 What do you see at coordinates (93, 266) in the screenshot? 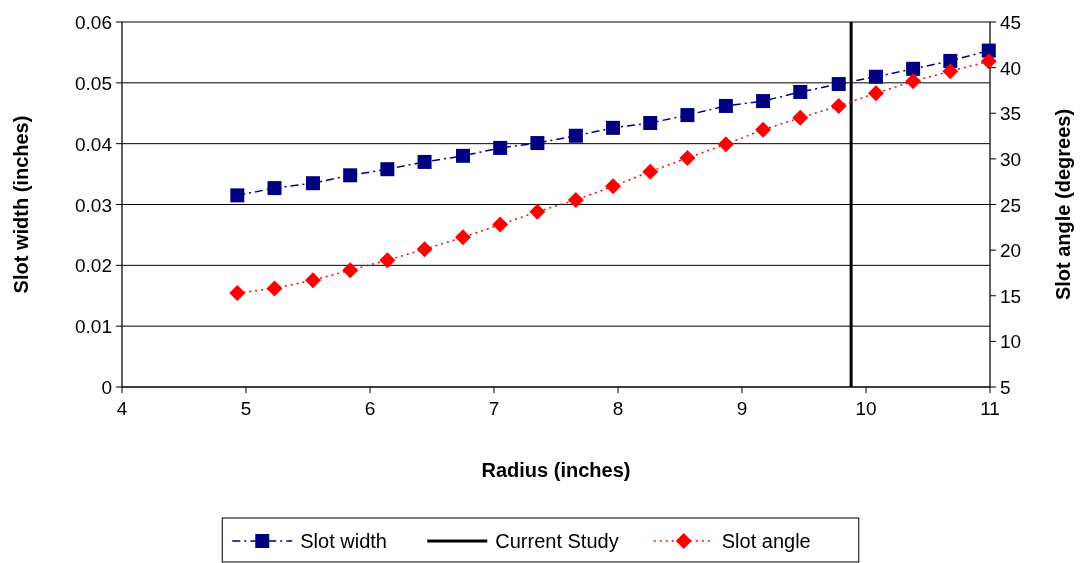
I see `y-tick-label: 0.02` at bounding box center [93, 266].